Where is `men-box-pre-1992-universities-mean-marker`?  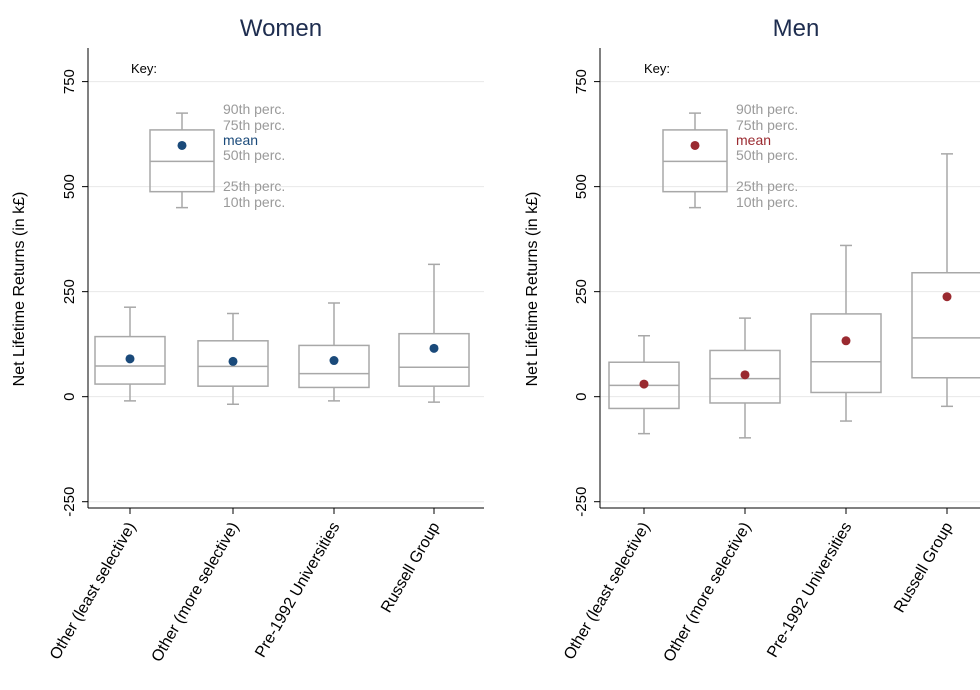
men-box-pre-1992-universities-mean-marker is located at coordinates (846, 341).